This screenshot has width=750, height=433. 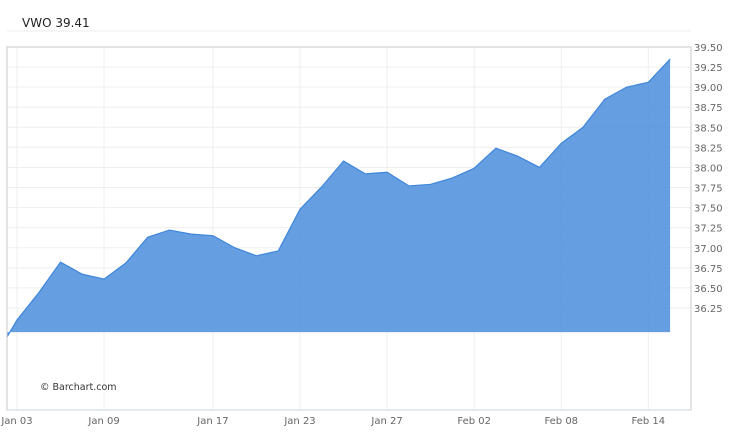 I want to click on x-tick-label: Jan 03, so click(x=16, y=421).